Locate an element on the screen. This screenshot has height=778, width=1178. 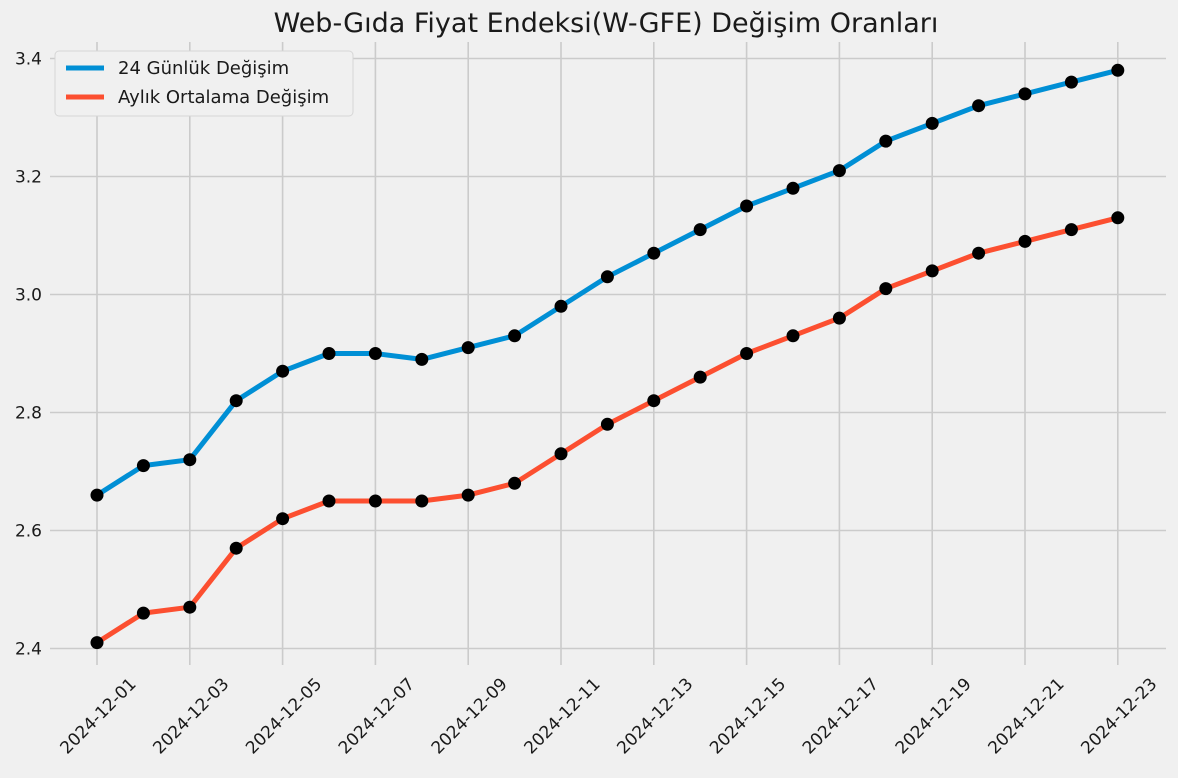
legend: 24 Günlük Değişim Aylık Ortalama Değişim is located at coordinates (204, 83).